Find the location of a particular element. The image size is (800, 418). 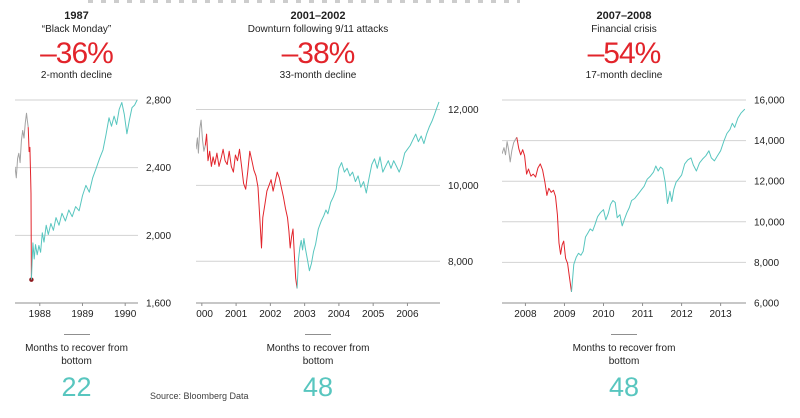

x-axis-label: 2011 is located at coordinates (643, 314).